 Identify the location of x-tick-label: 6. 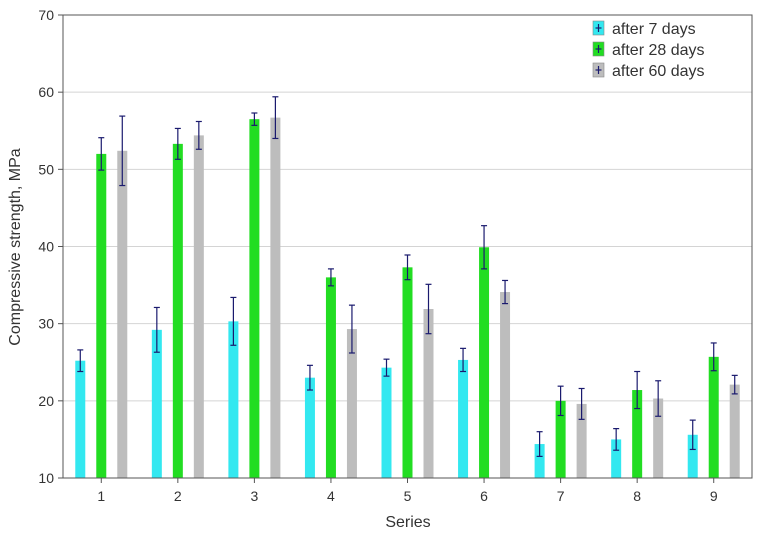
(484, 496).